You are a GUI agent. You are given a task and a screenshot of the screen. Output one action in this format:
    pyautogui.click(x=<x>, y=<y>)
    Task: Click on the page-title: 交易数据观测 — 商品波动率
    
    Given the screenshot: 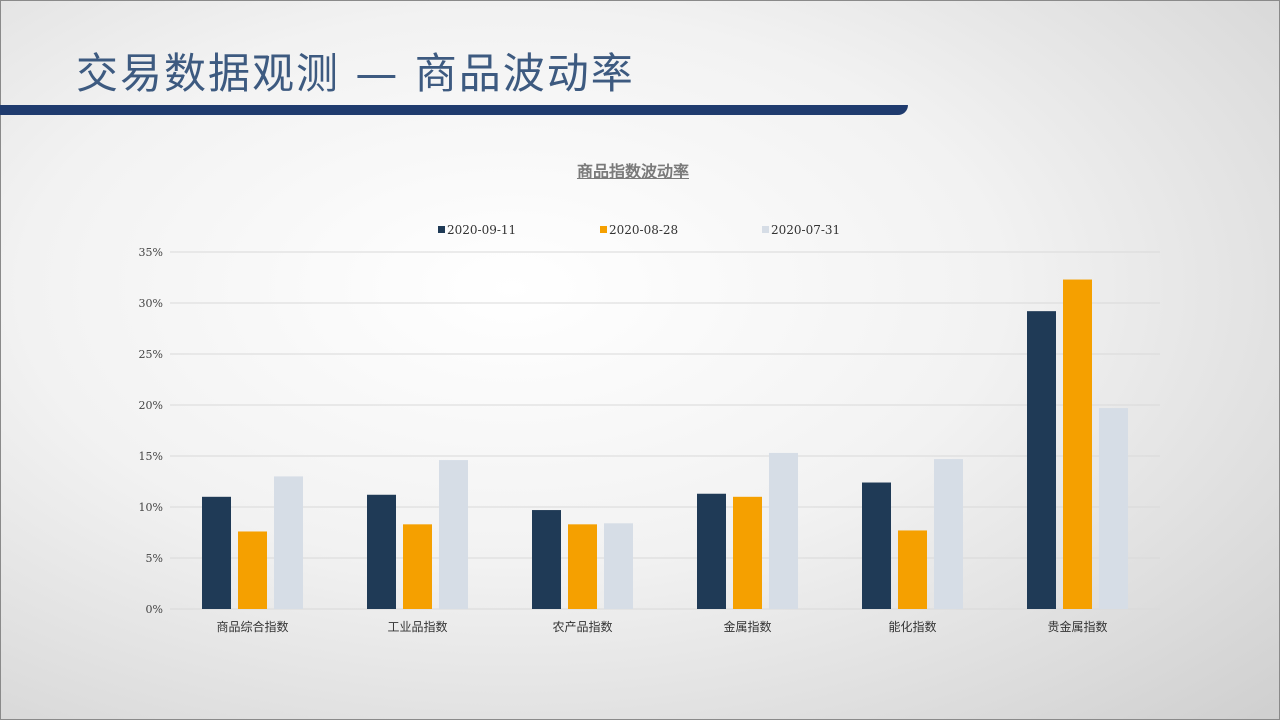 What is the action you would take?
    pyautogui.click(x=355, y=73)
    